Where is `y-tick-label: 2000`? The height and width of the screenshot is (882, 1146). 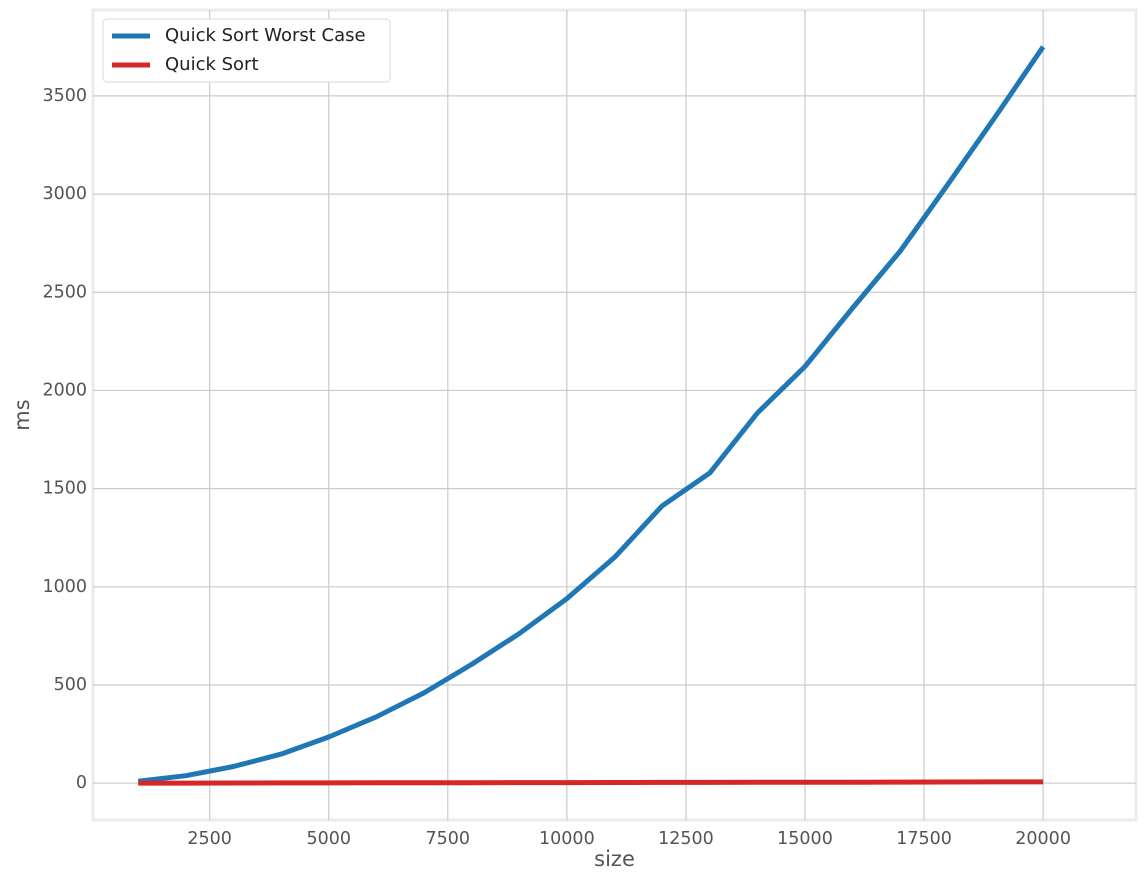 y-tick-label: 2000 is located at coordinates (64, 390).